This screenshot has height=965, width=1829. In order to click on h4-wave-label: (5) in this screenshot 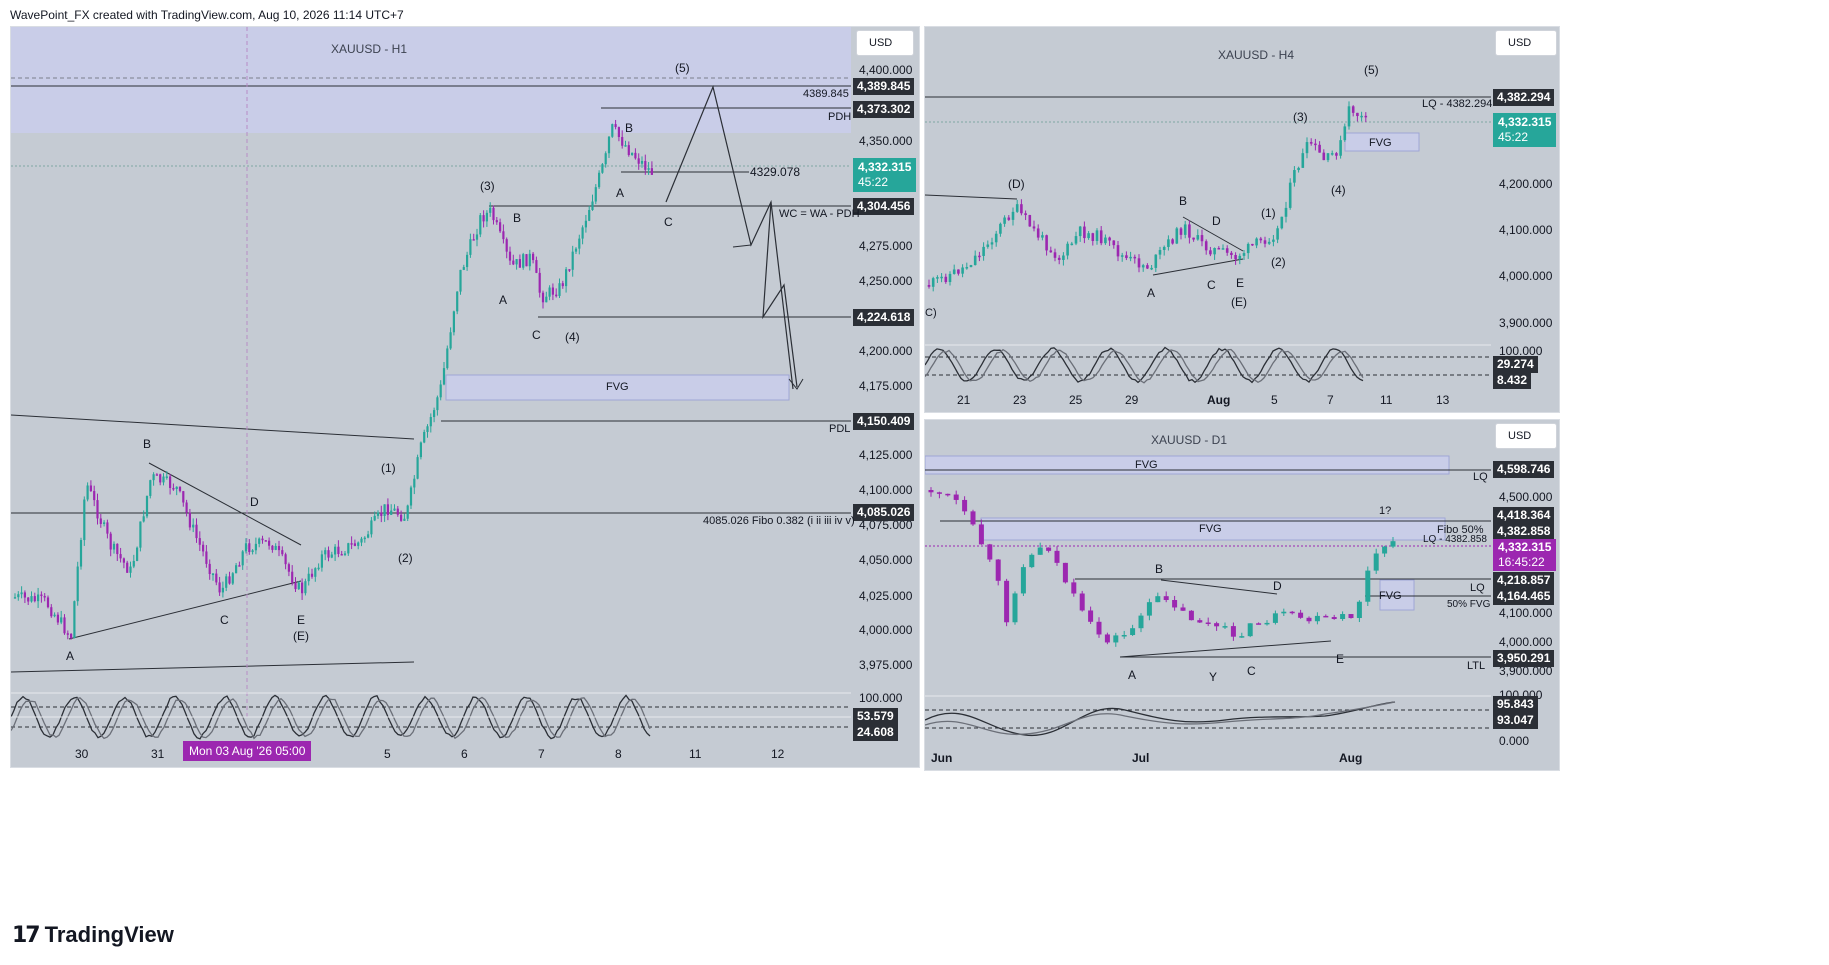, I will do `click(1371, 70)`.